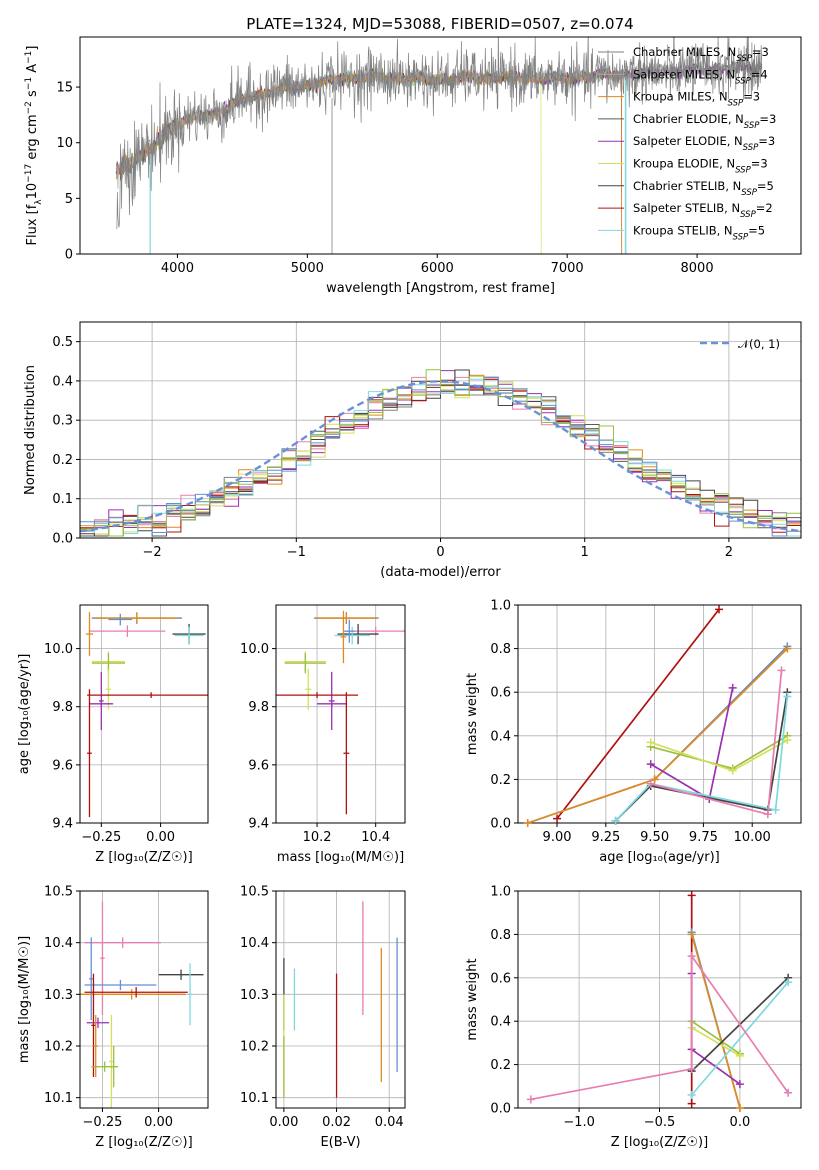 The width and height of the screenshot is (819, 1170). Describe the element at coordinates (254, 892) in the screenshot. I see `y-tick-label: 10.5` at that location.